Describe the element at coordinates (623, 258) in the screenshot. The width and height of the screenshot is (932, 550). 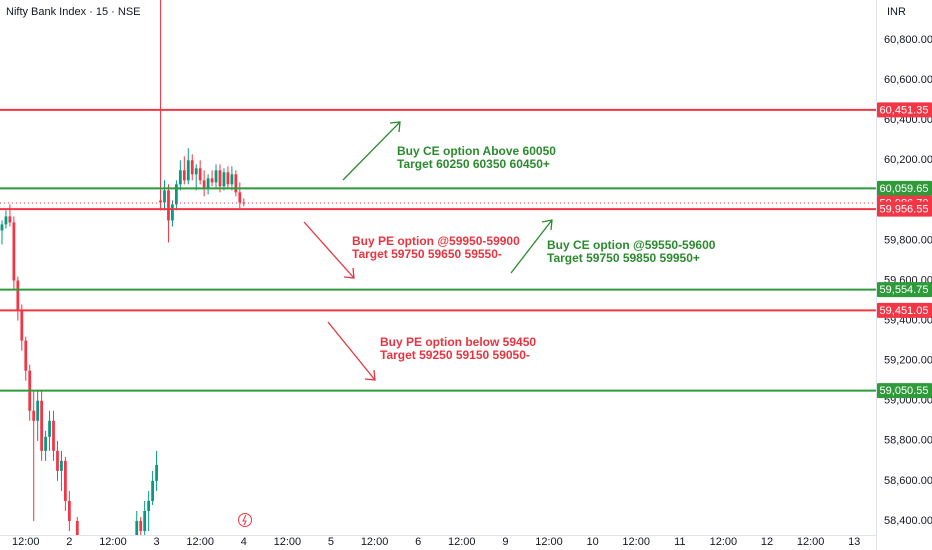
I see `annotation: Target 59750 59850 59950+` at that location.